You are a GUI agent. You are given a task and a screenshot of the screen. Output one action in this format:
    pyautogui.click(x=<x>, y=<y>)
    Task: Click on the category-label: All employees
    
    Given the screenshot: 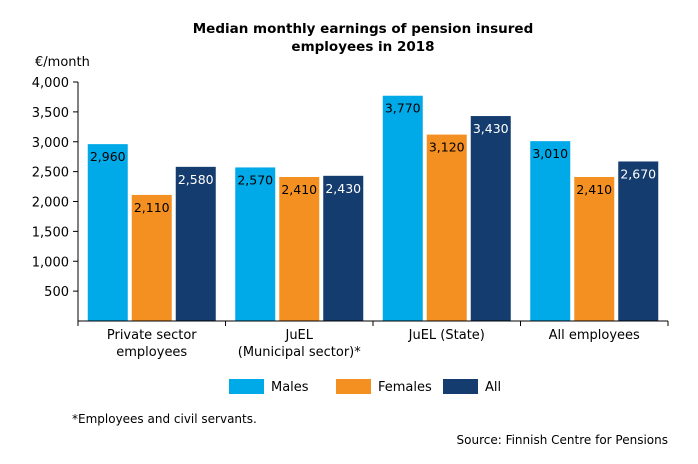 What is the action you would take?
    pyautogui.click(x=594, y=335)
    